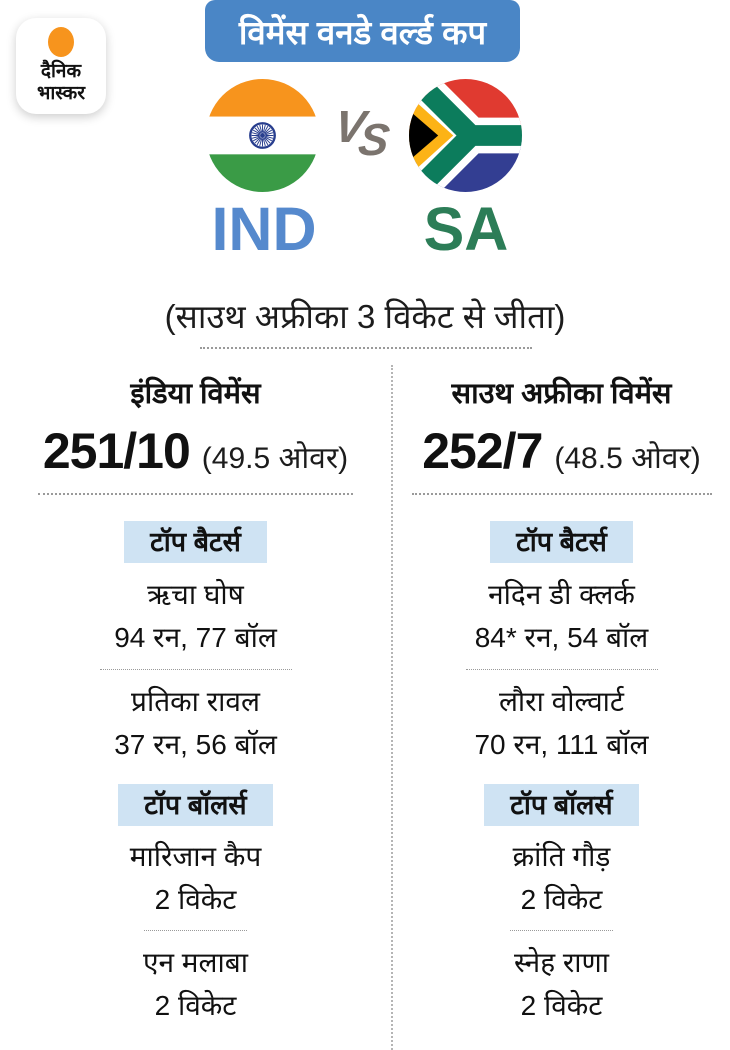  Describe the element at coordinates (561, 744) in the screenshot. I see `batter-stat: 70 रन, 111 बॉल` at that location.